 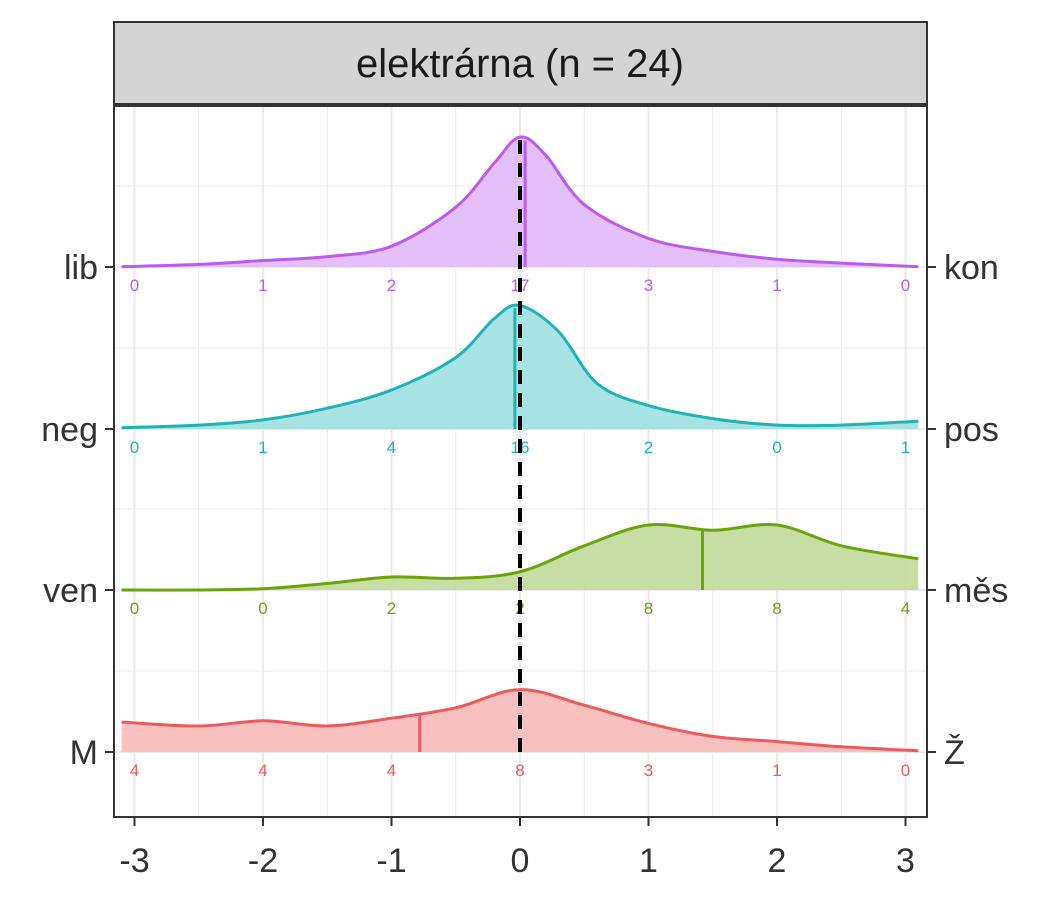 I want to click on y-axis-right: kon pos měs Ž, so click(x=967, y=510).